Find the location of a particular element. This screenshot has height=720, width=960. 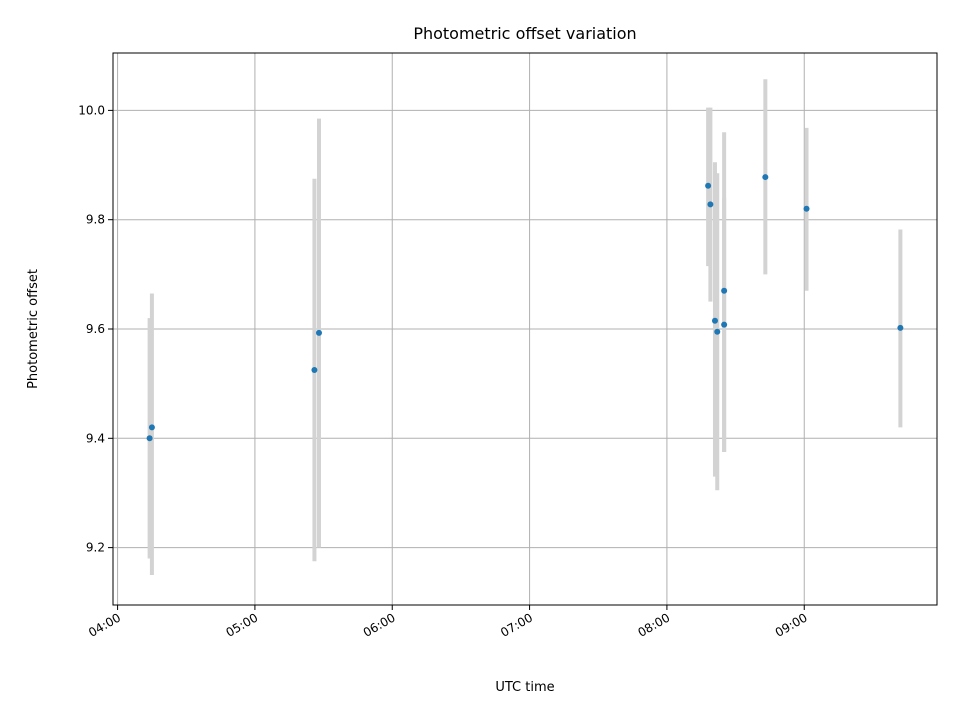

y-axis-ticks: 9.2 9.4 9.6 9.8 10.0 is located at coordinates (95, 329).